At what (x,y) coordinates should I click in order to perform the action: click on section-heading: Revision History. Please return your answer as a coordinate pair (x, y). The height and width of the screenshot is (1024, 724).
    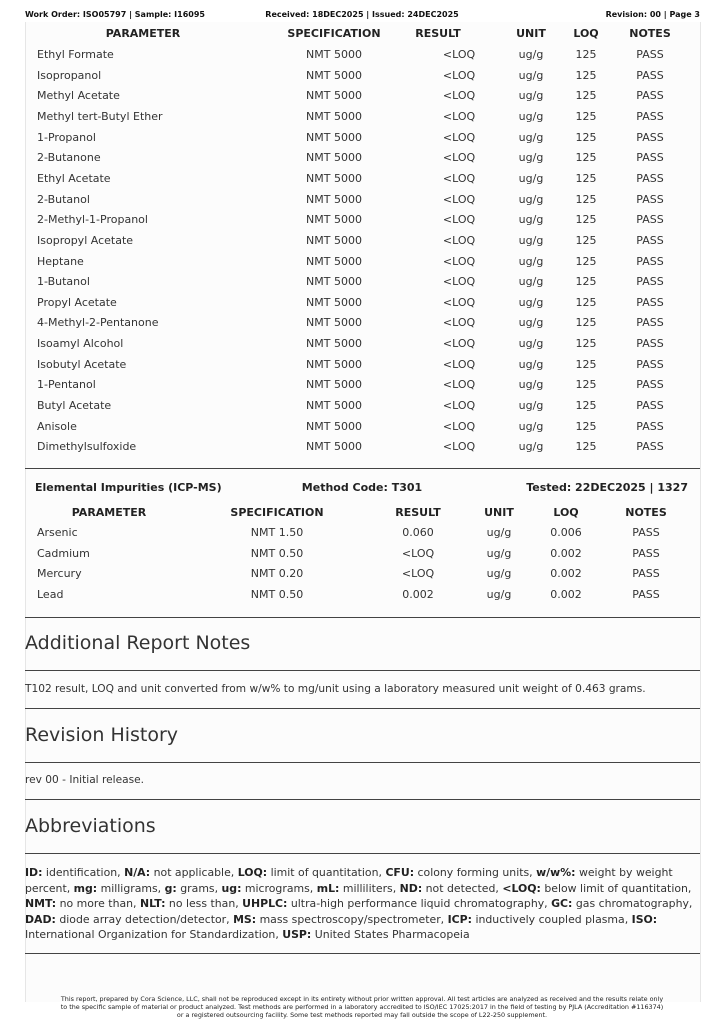
    Looking at the image, I should click on (102, 735).